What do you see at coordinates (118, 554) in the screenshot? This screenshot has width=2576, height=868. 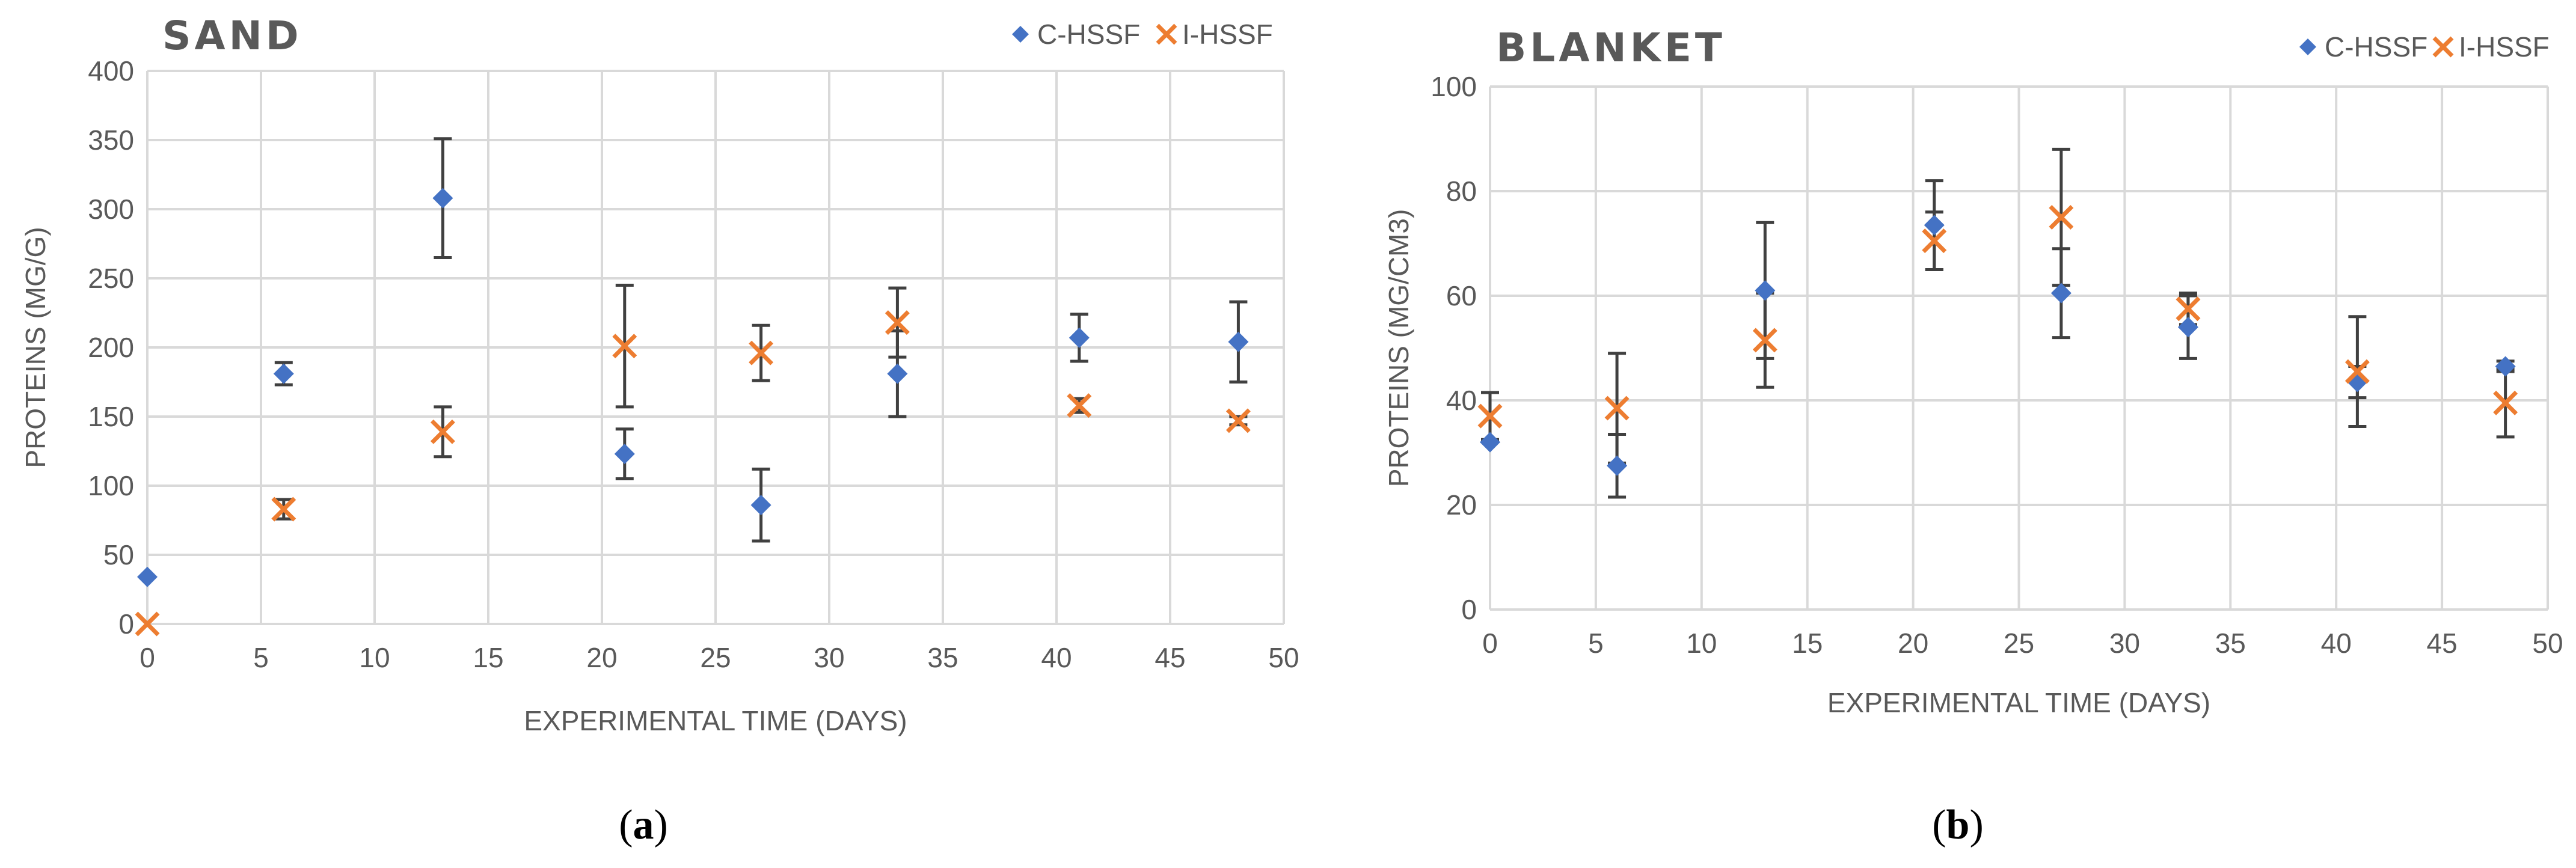 I see `y-tick-label: 50` at bounding box center [118, 554].